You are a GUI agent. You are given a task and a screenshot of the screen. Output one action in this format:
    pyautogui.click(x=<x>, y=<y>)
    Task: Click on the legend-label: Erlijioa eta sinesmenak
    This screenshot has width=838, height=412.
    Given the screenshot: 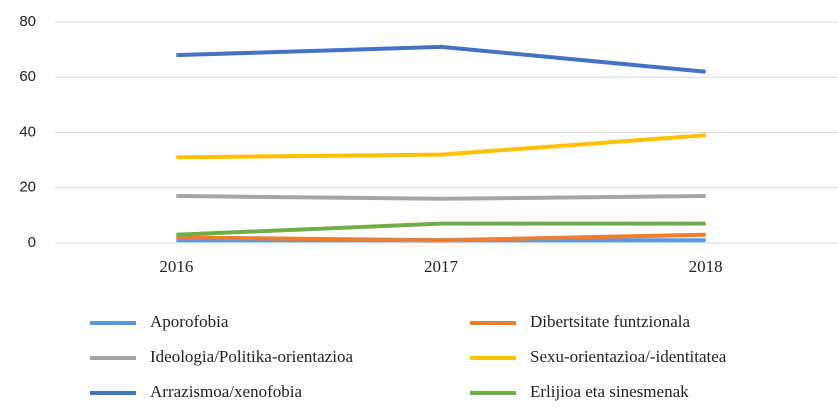 What is the action you would take?
    pyautogui.click(x=609, y=391)
    